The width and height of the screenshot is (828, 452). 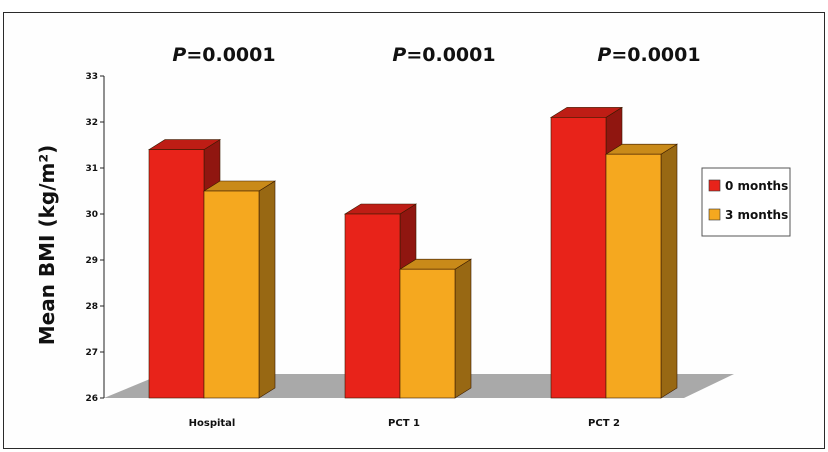 I want to click on legend-swatch-3-months, so click(x=714, y=214).